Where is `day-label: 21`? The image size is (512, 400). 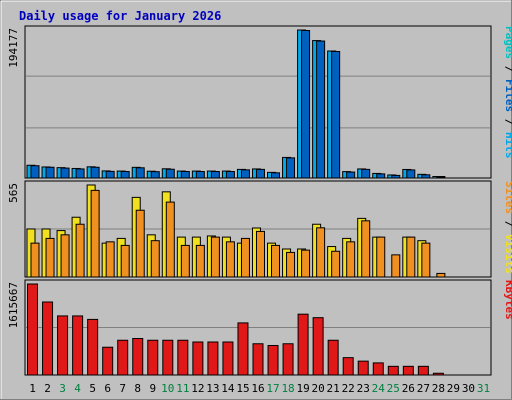 day-label: 21 is located at coordinates (333, 388).